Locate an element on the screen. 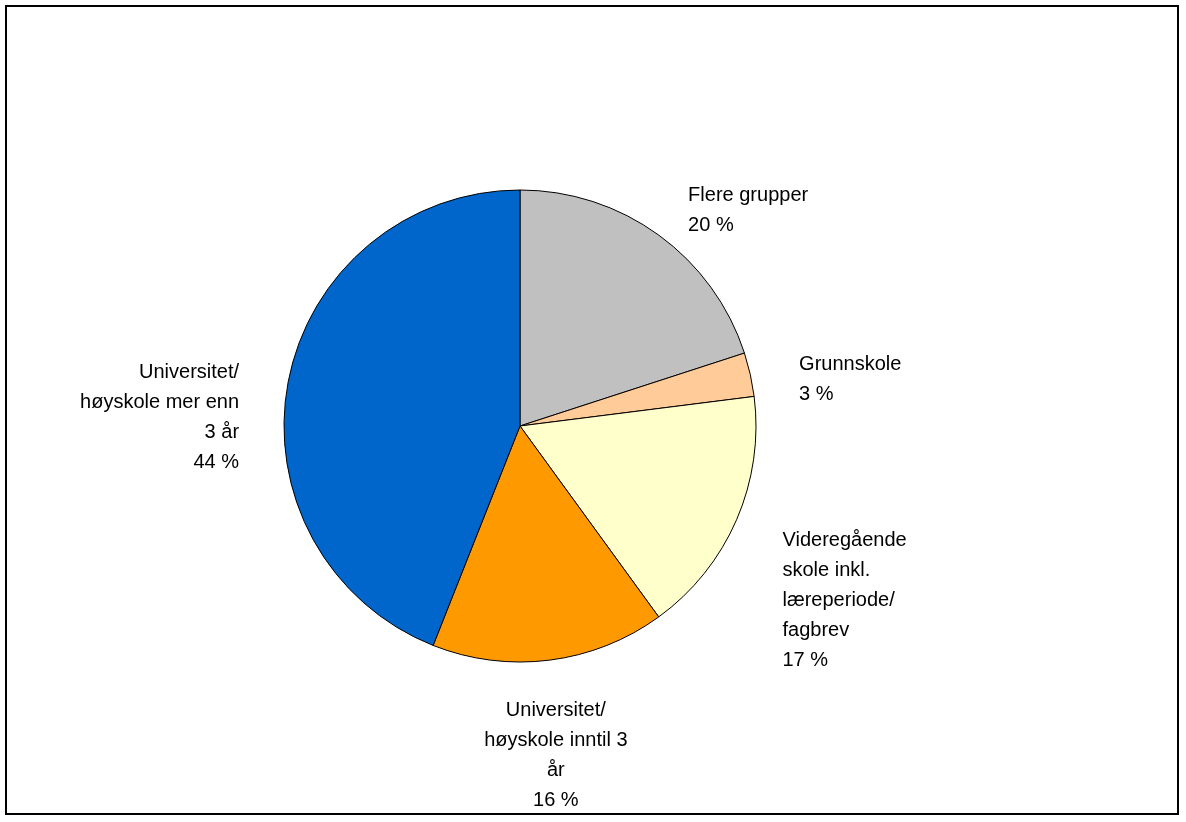 This screenshot has height=822, width=1186. slice-label: Videregående skole inkl. læreperiode/ fagbrev is located at coordinates (844, 583).